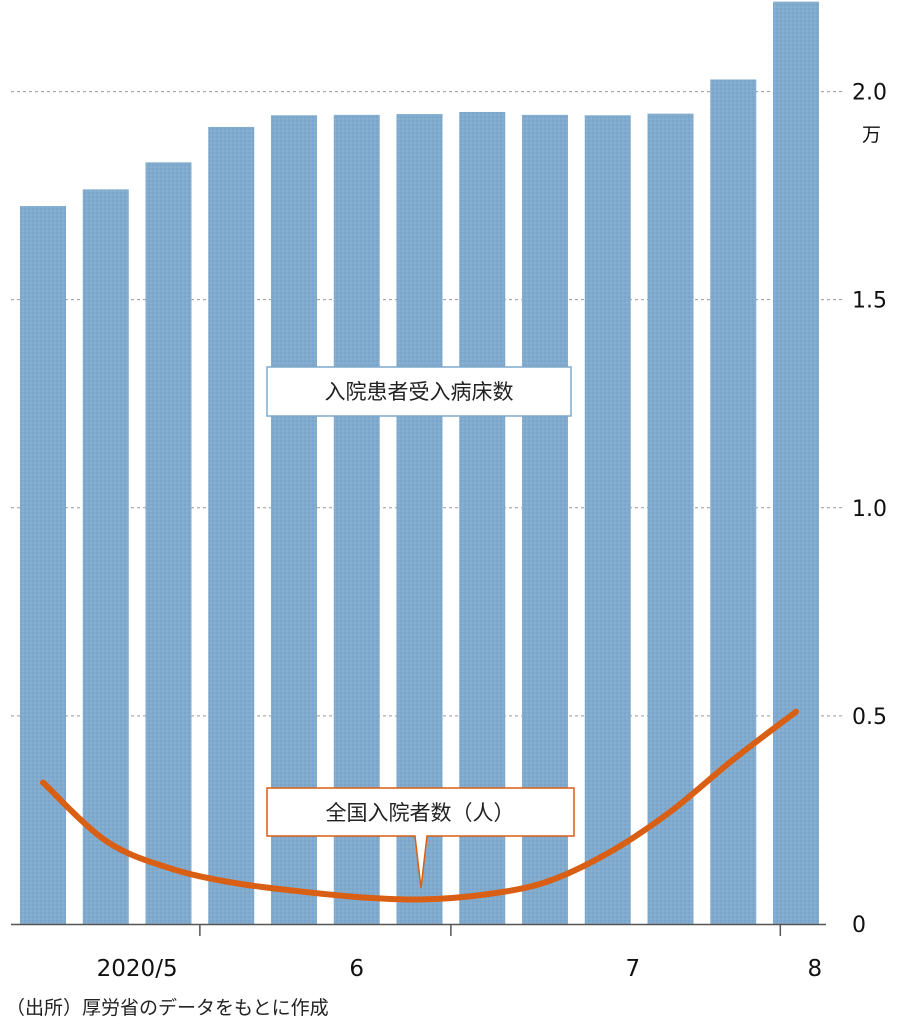 This screenshot has width=900, height=1026. I want to click on y-axis-unit: 万, so click(871, 135).